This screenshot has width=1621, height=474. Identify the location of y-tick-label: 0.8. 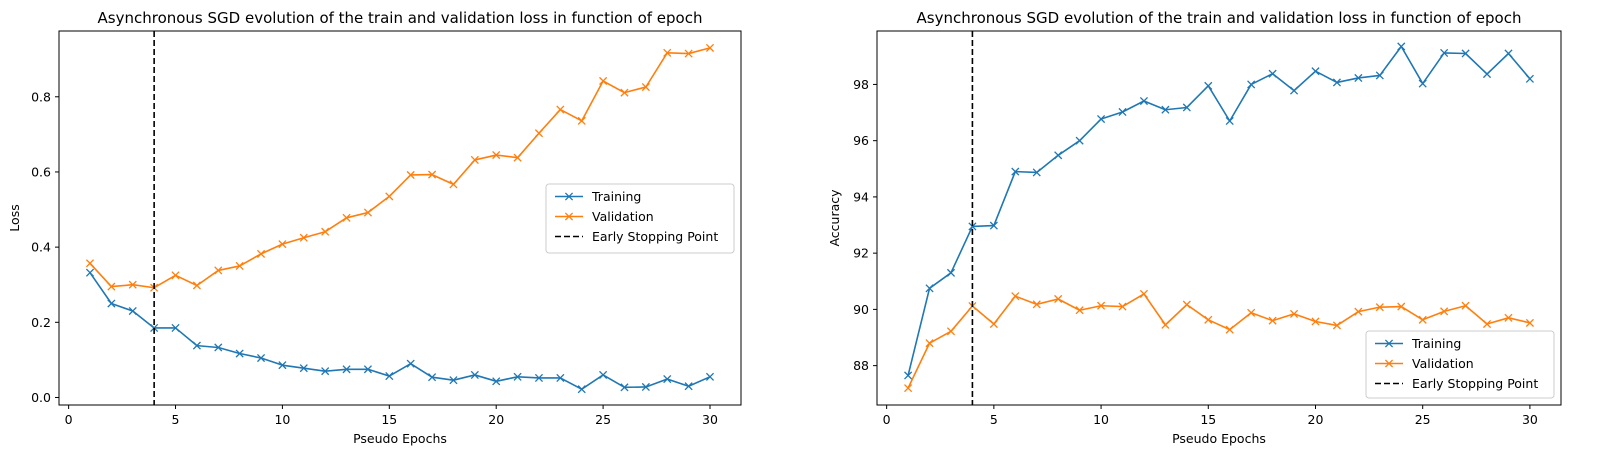
(41, 96).